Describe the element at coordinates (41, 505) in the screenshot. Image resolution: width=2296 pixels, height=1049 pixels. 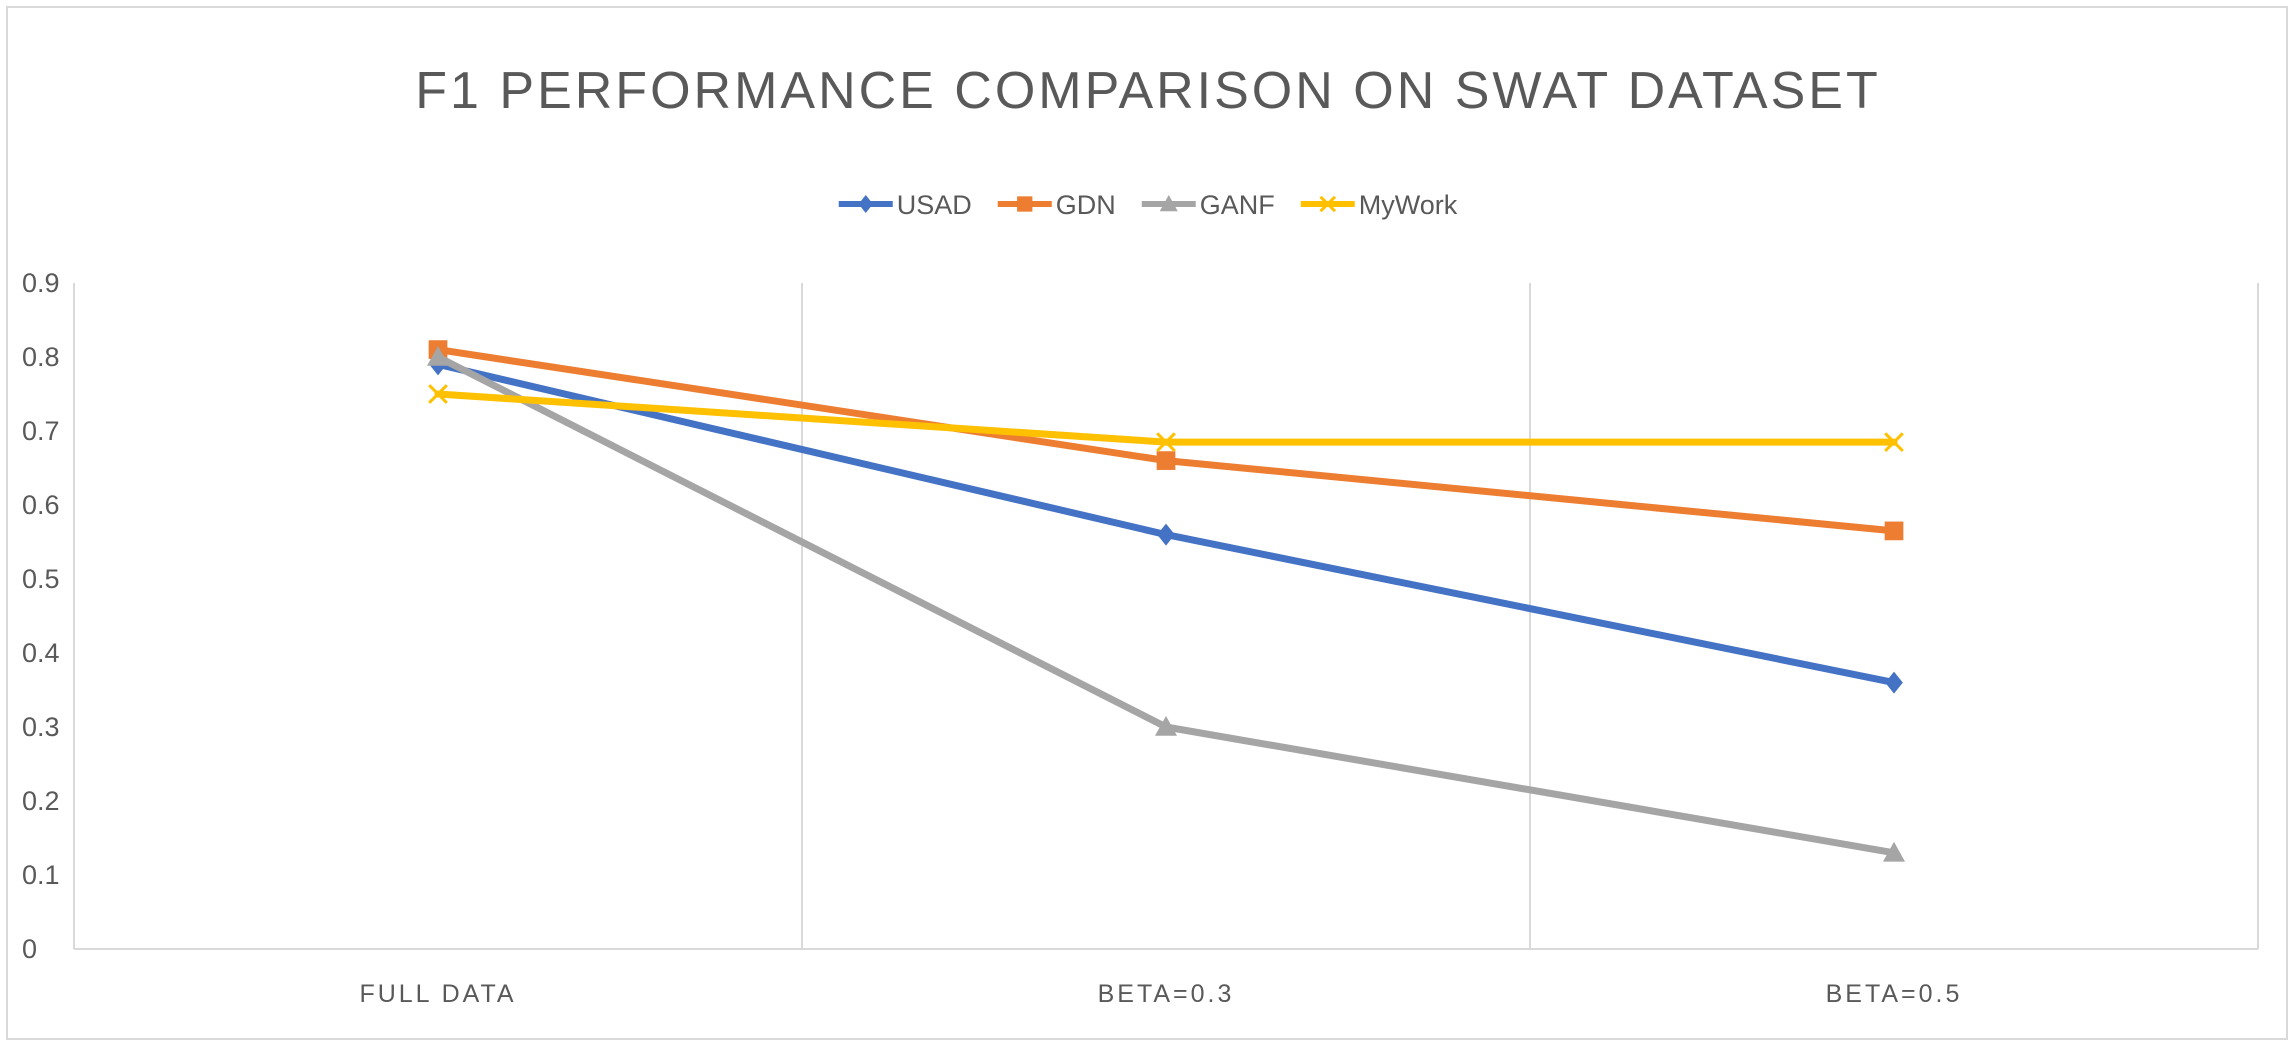
I see `y-tick-label: 0.6` at that location.